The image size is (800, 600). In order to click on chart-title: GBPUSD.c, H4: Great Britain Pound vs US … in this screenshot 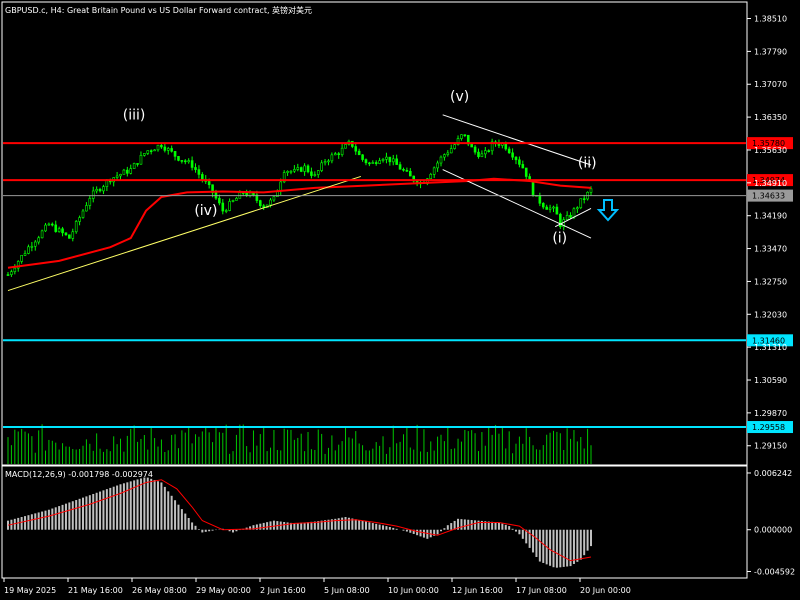, I will do `click(158, 10)`.